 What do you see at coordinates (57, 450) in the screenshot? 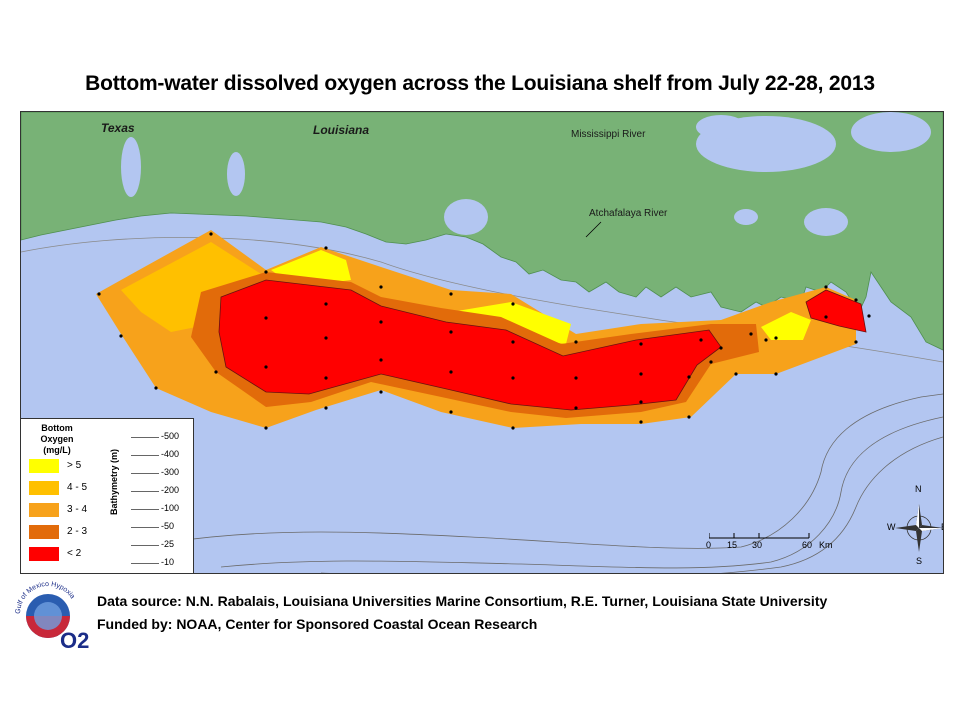
I see `legend-title-line2: (mg/L)` at bounding box center [57, 450].